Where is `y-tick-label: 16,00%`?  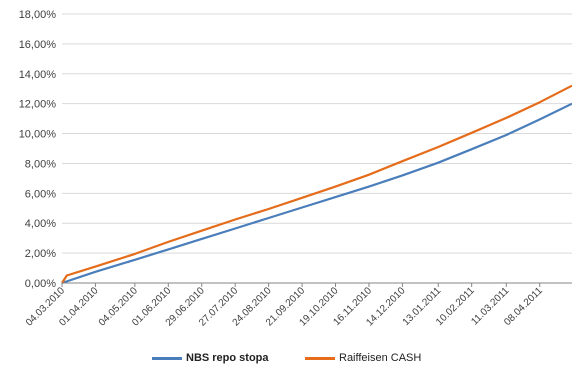
y-tick-label: 16,00% is located at coordinates (38, 45).